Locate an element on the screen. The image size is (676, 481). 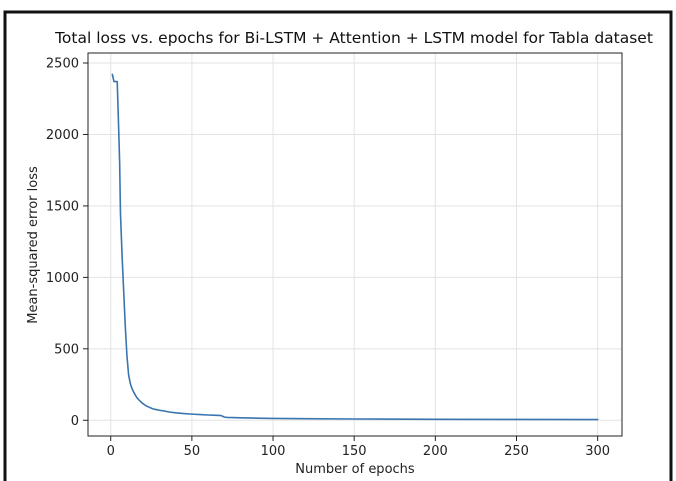
y-tick-label: 1000 is located at coordinates (62, 278).